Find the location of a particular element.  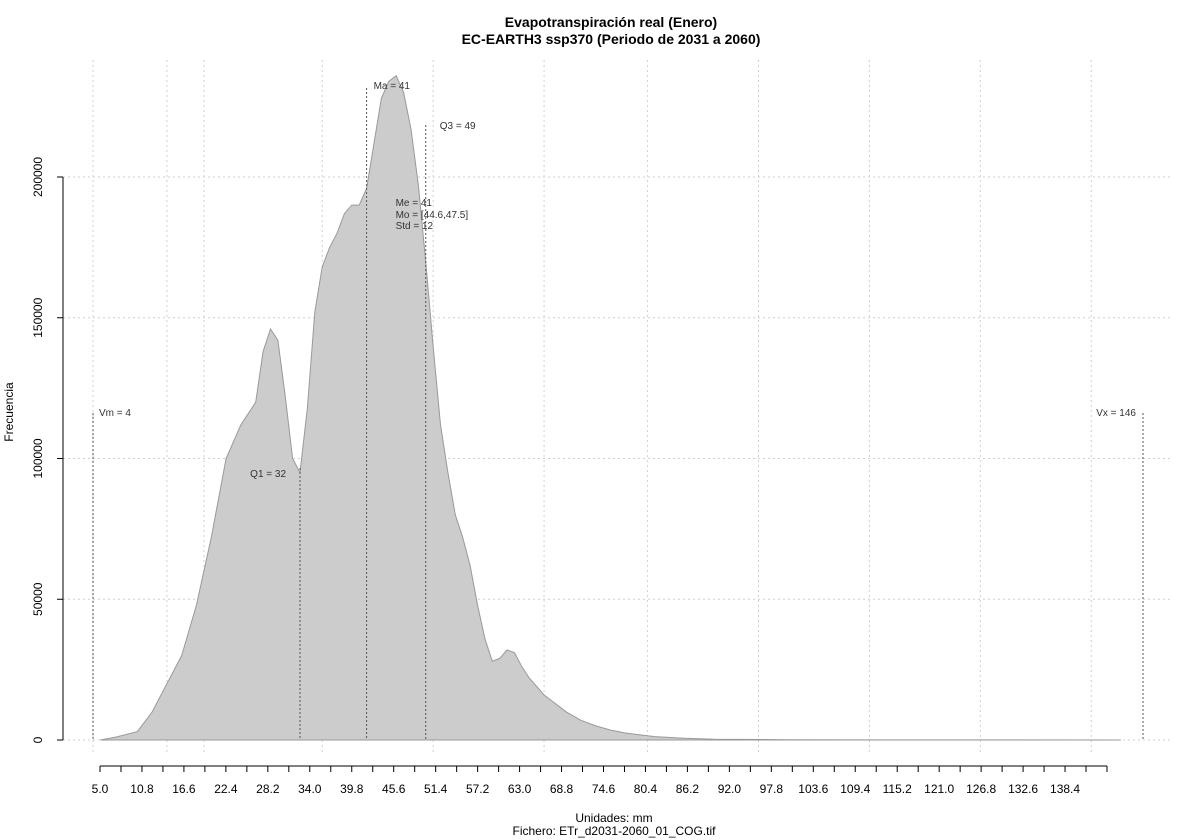

y-tick-label: 50000 is located at coordinates (38, 599).